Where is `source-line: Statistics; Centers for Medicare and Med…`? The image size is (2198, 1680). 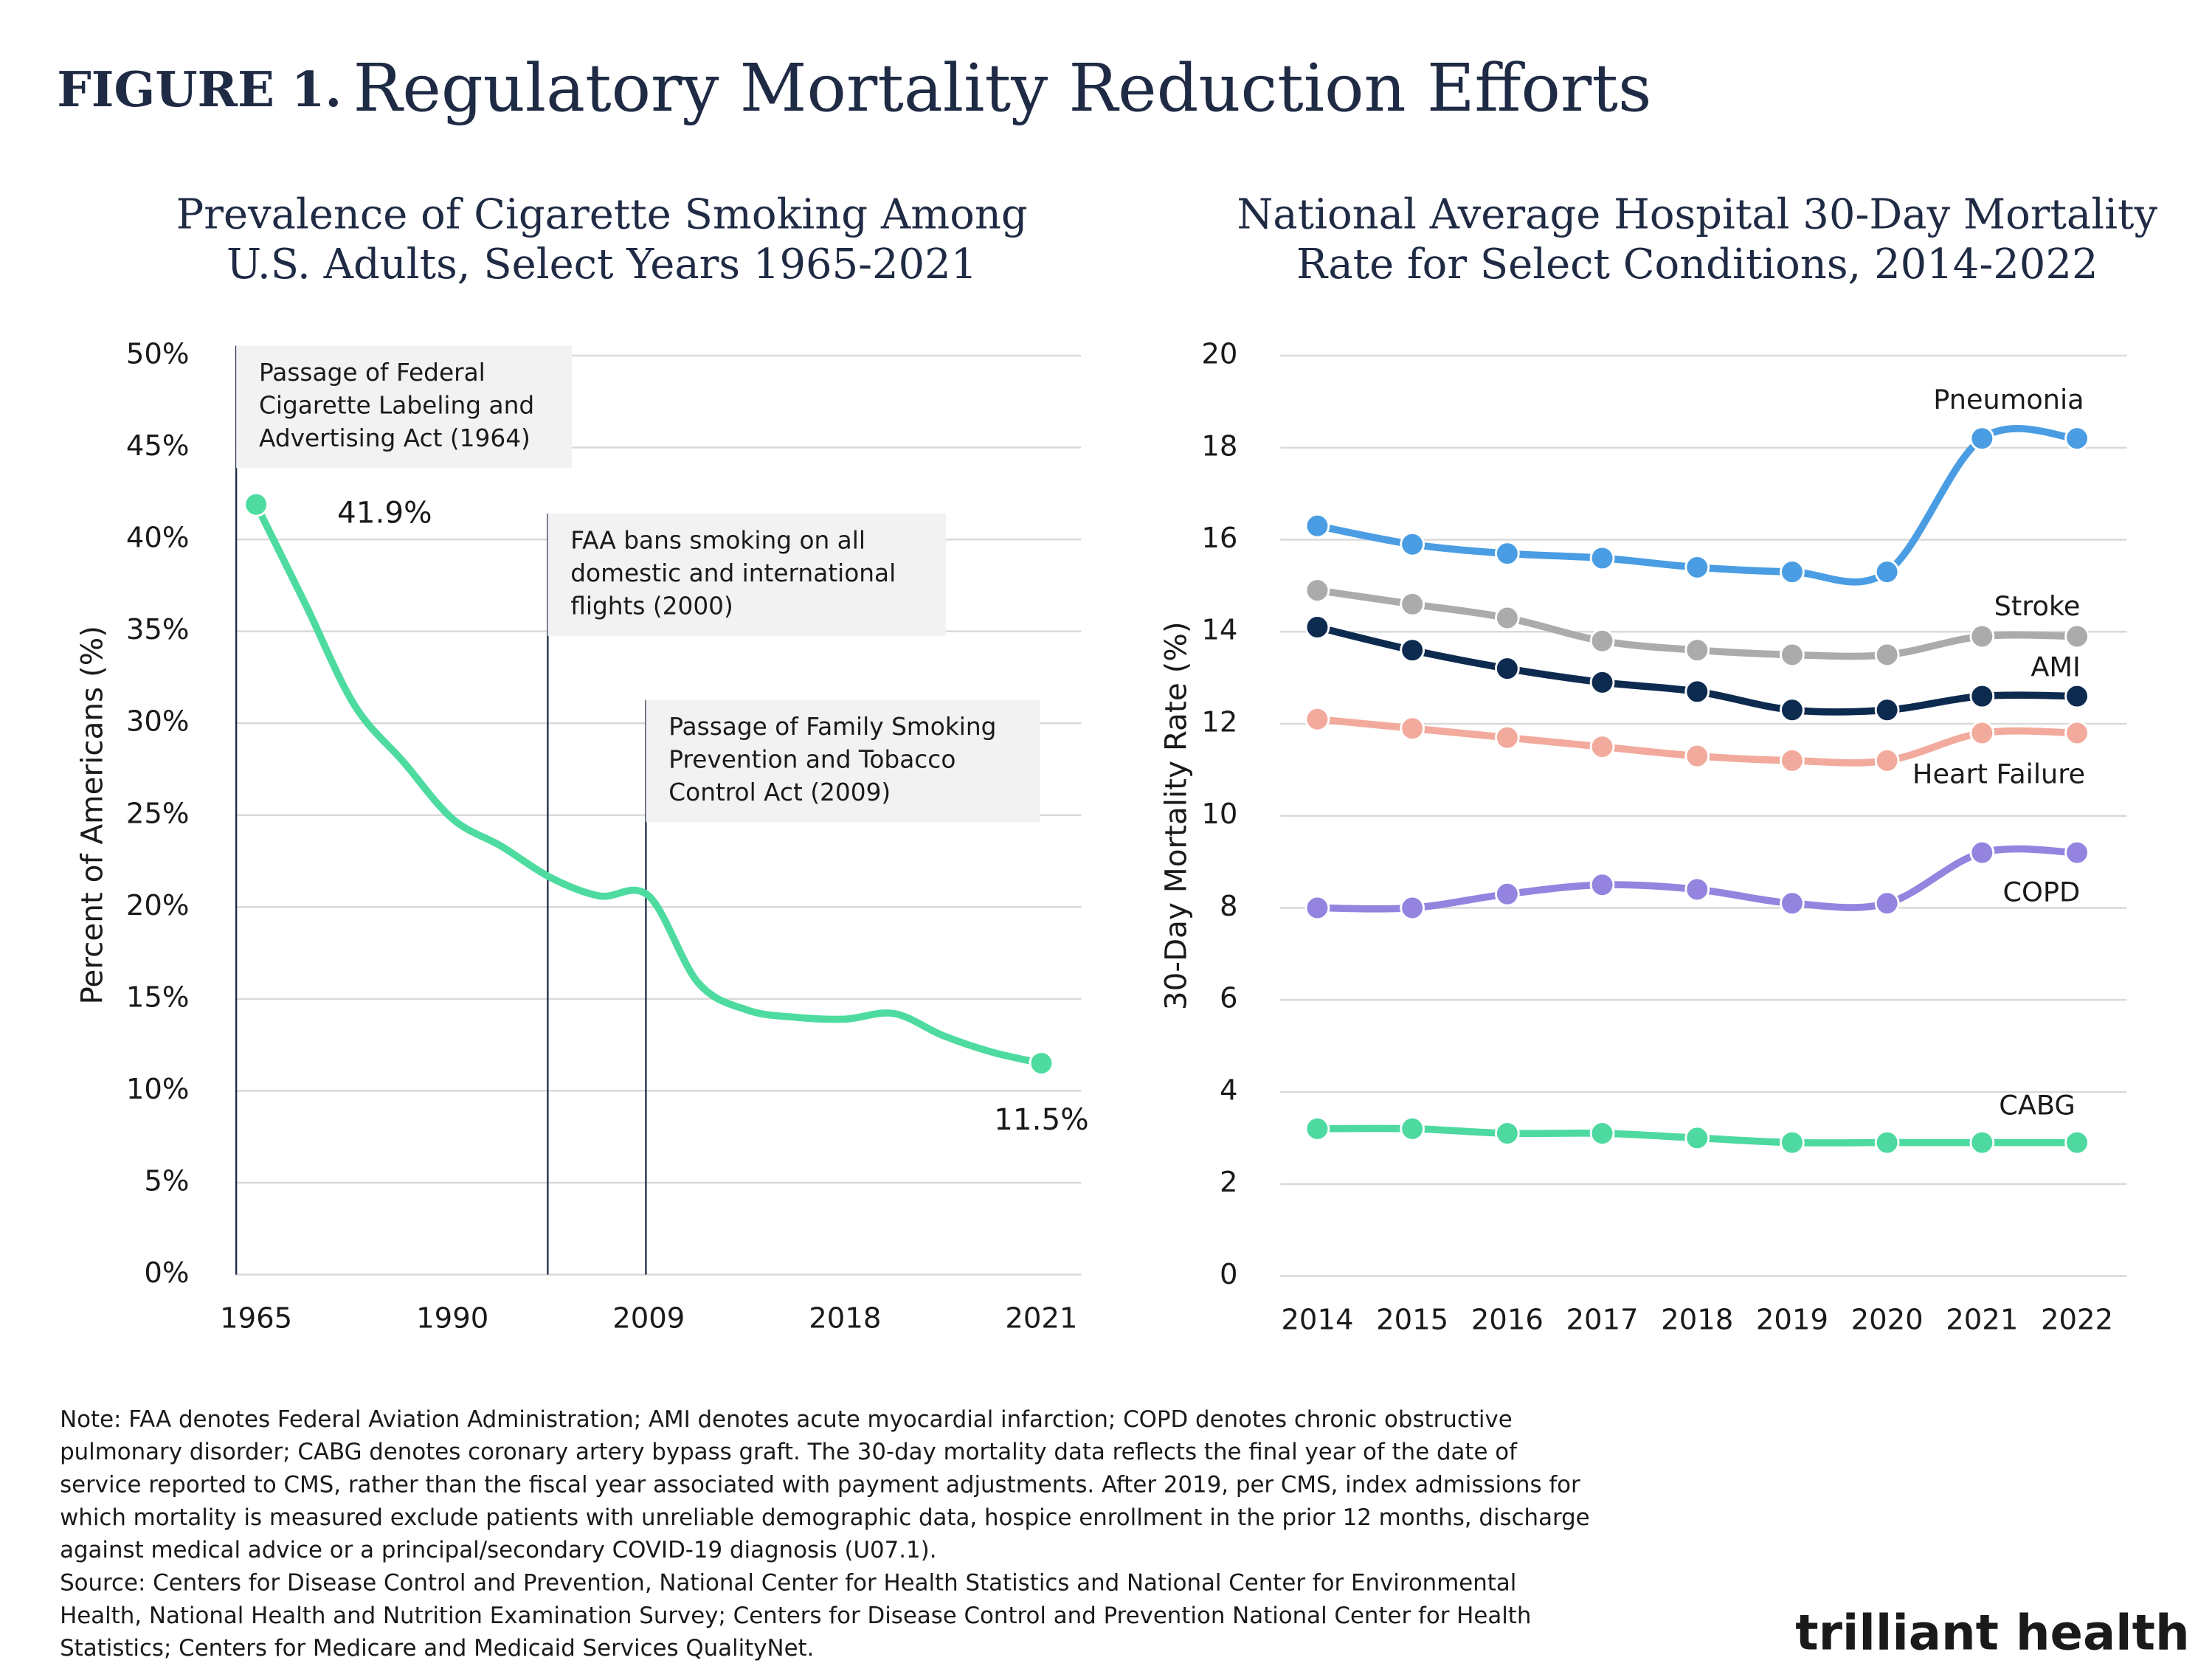
source-line: Statistics; Centers for Medicare and Med… is located at coordinates (437, 1648).